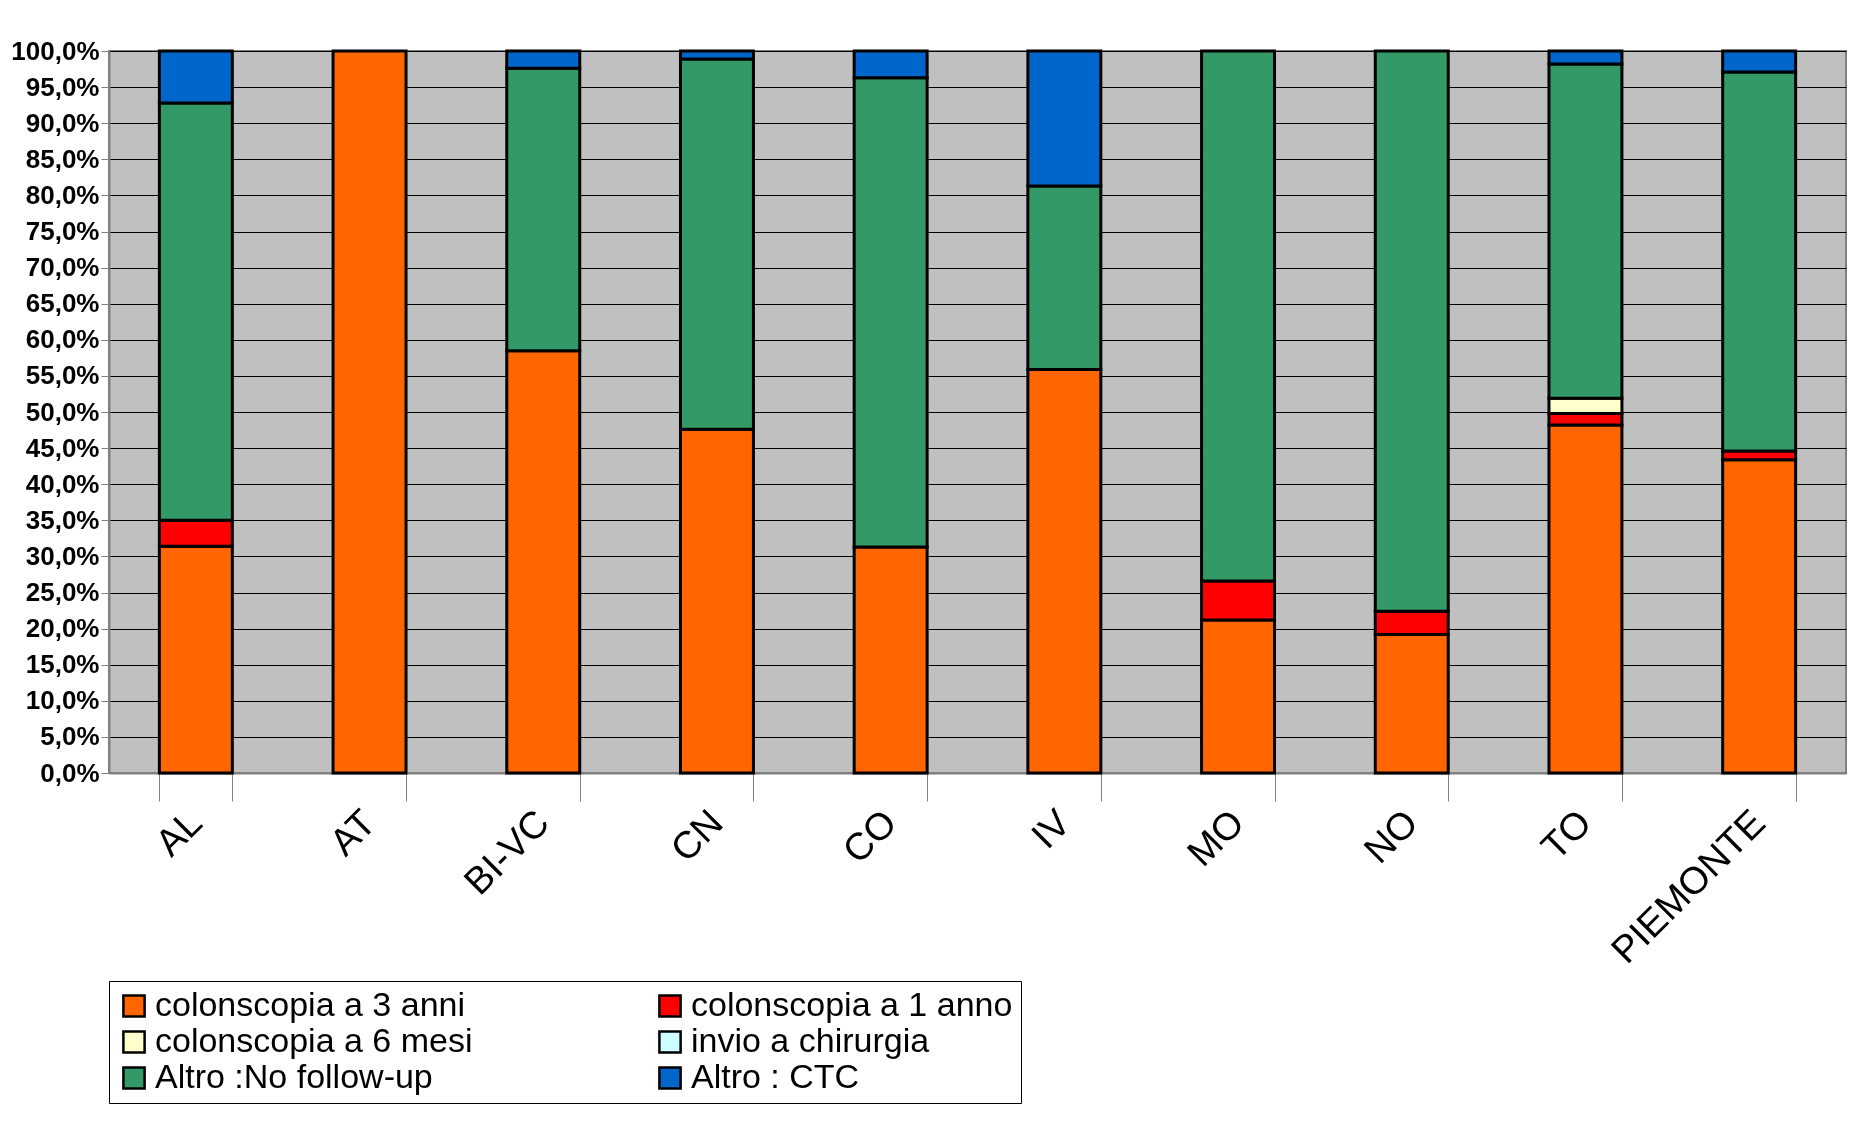  What do you see at coordinates (178, 832) in the screenshot?
I see `x-tick-label: AL` at bounding box center [178, 832].